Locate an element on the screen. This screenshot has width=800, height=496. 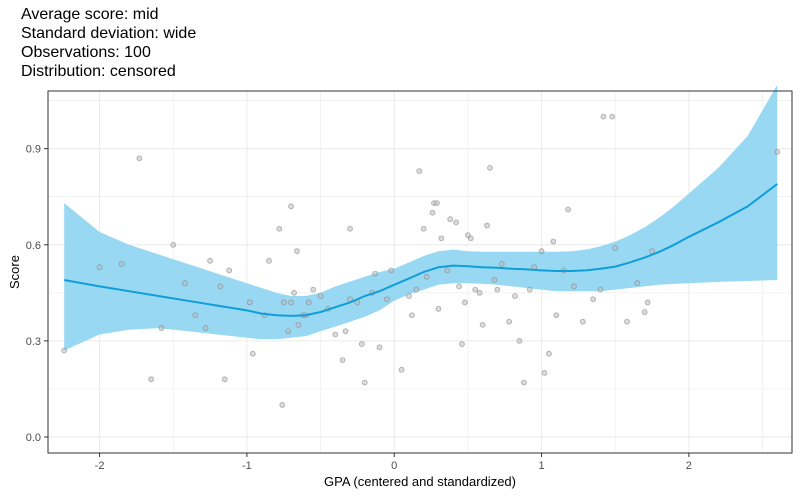
x-tick-label: 1 is located at coordinates (541, 466).